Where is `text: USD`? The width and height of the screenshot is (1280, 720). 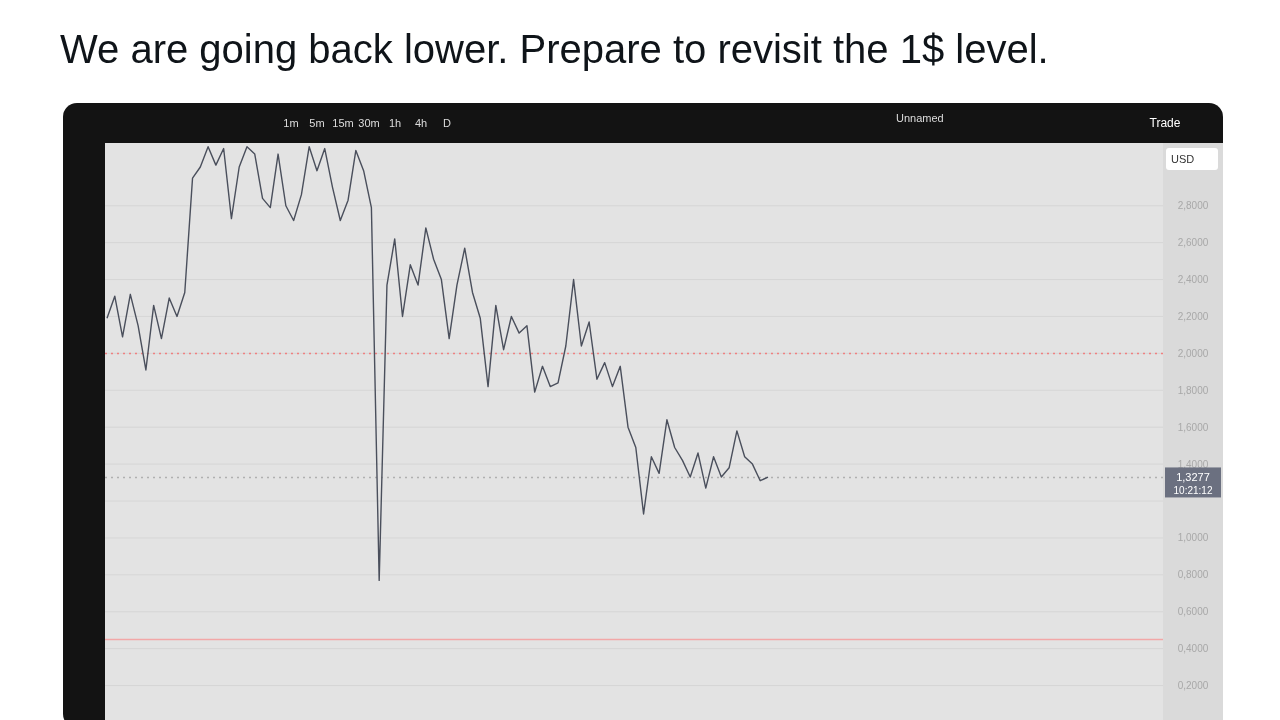
text: USD is located at coordinates (1183, 159).